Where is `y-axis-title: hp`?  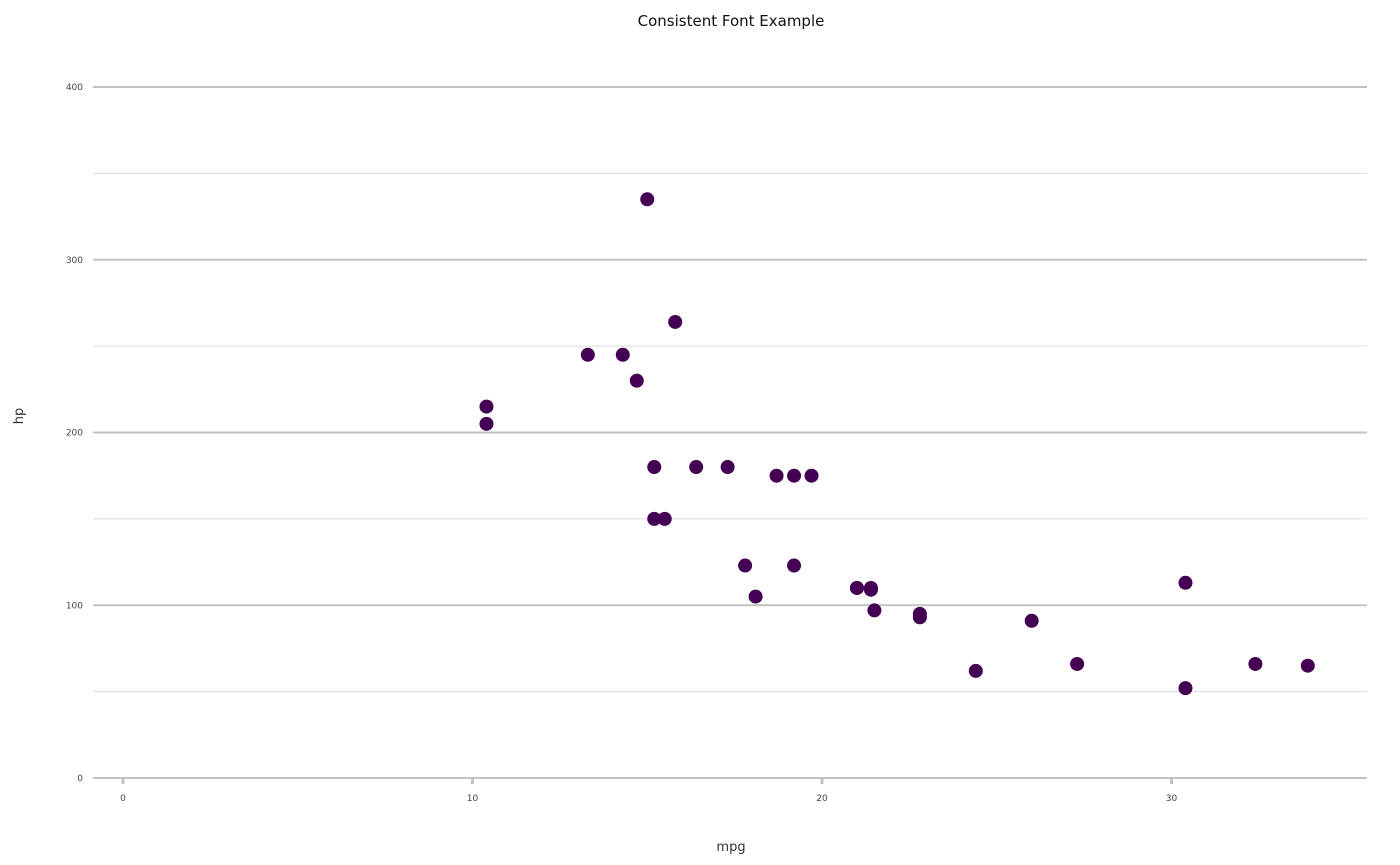
y-axis-title: hp is located at coordinates (19, 416).